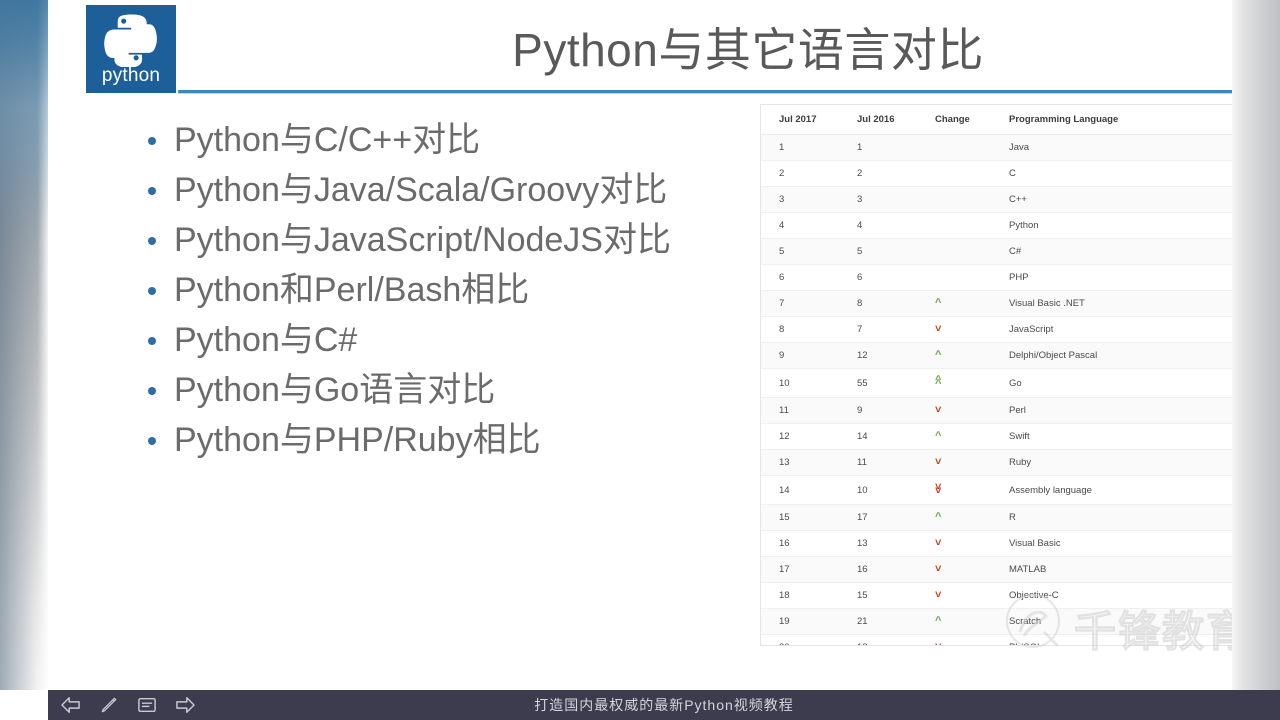 The height and width of the screenshot is (720, 1280). Describe the element at coordinates (809, 595) in the screenshot. I see `cell-rank-2017: 18` at that location.